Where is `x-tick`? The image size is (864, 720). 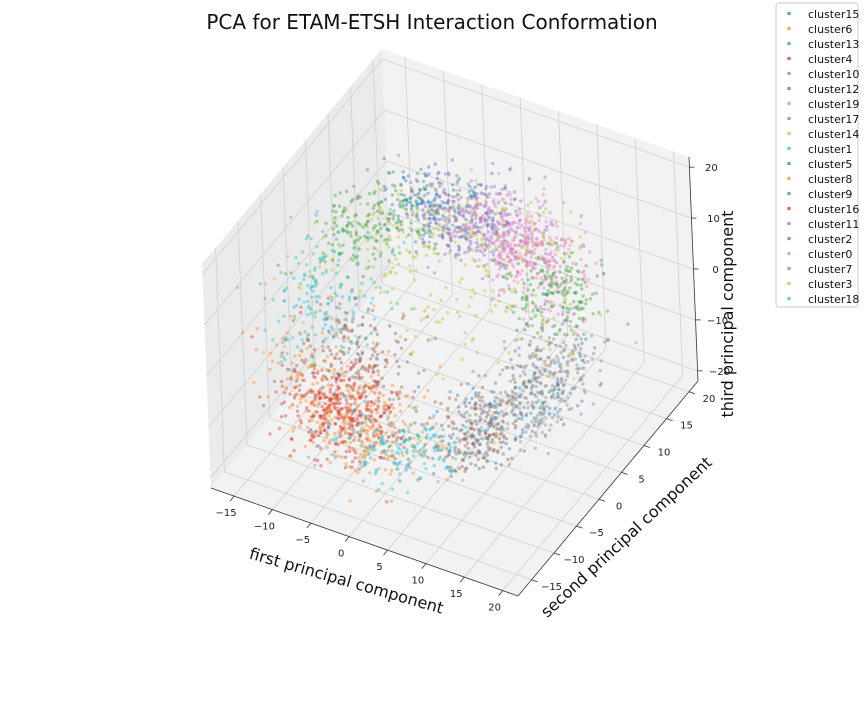 x-tick is located at coordinates (347, 539).